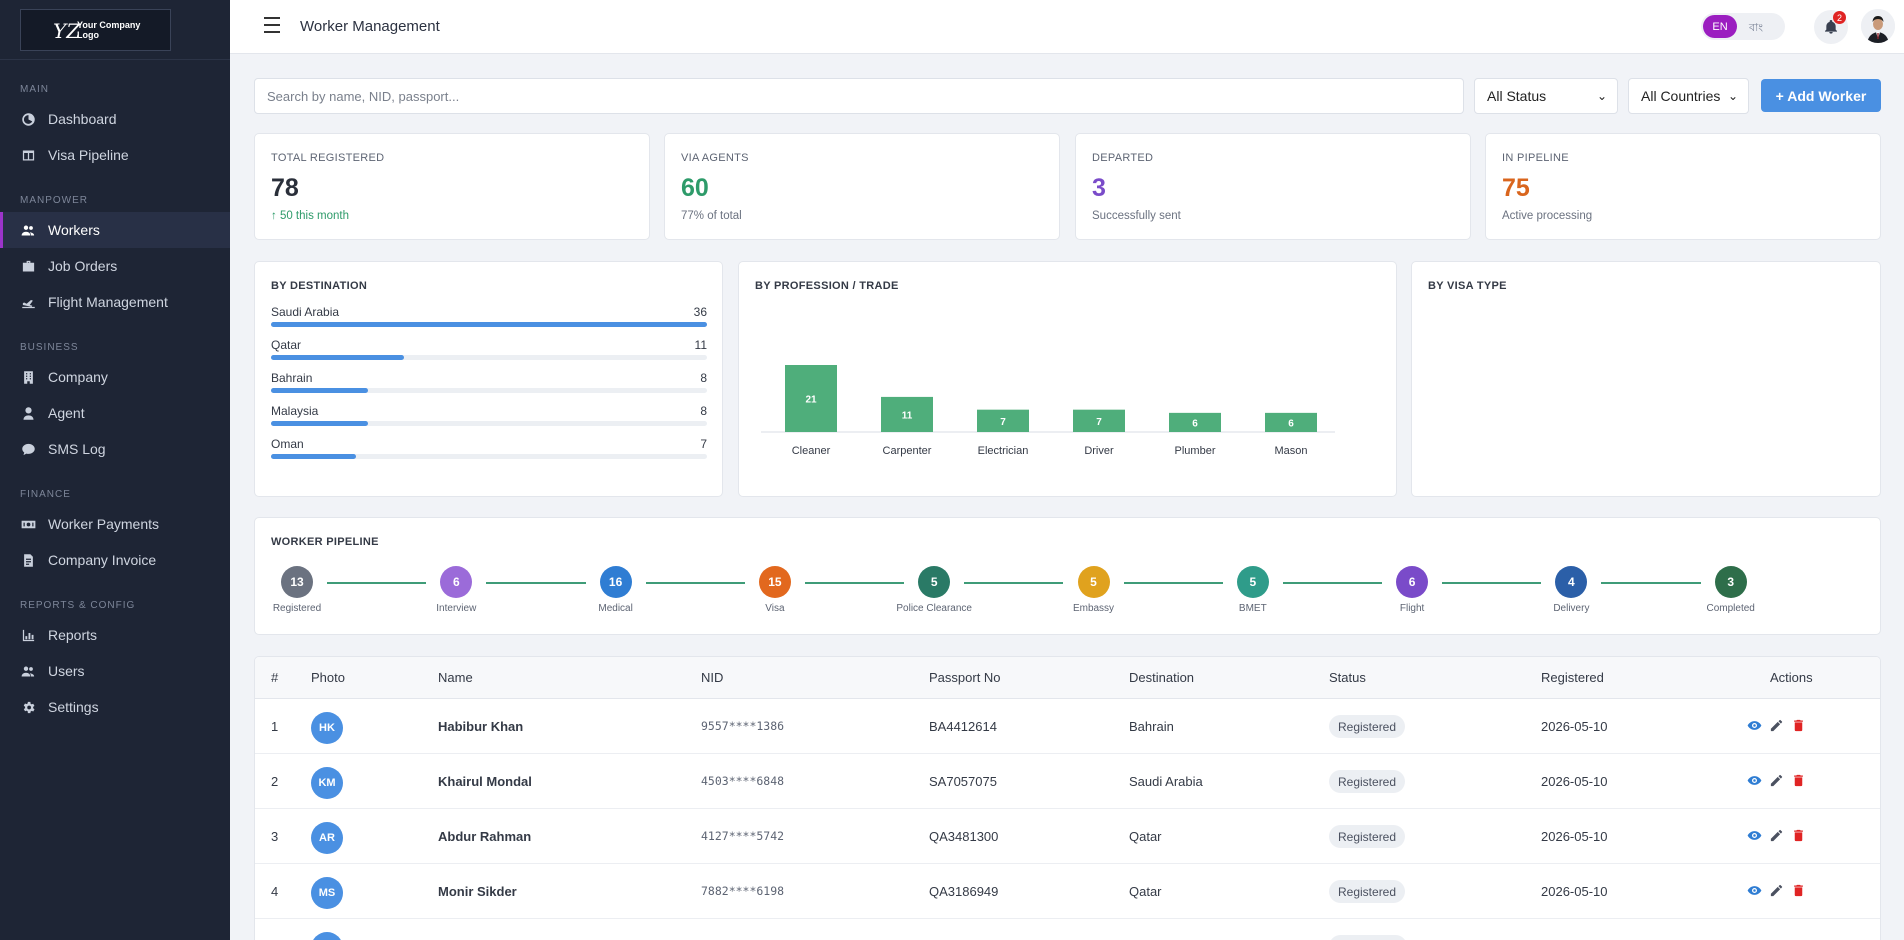  I want to click on pipeline-step-label: Flight, so click(1412, 608).